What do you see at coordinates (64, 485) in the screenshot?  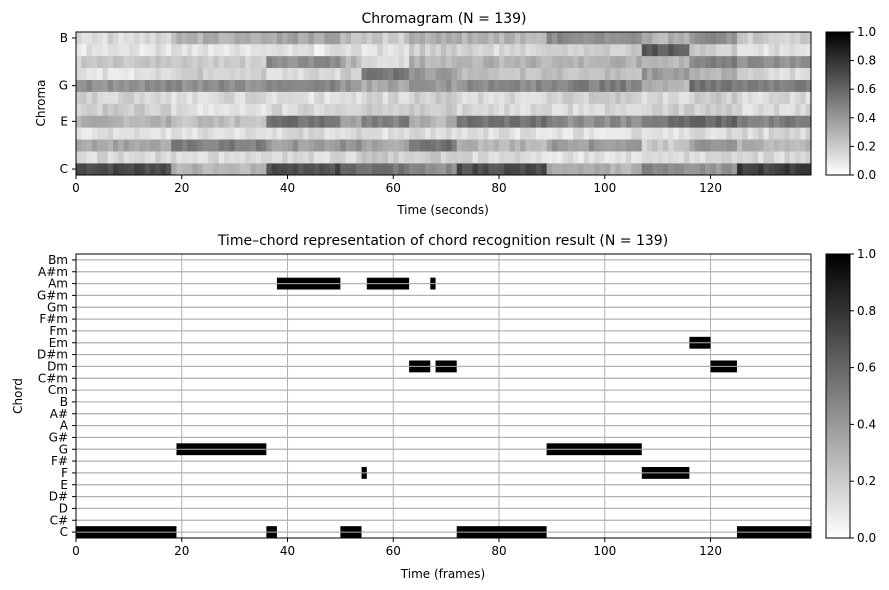 I see `y-tick-label: E` at bounding box center [64, 485].